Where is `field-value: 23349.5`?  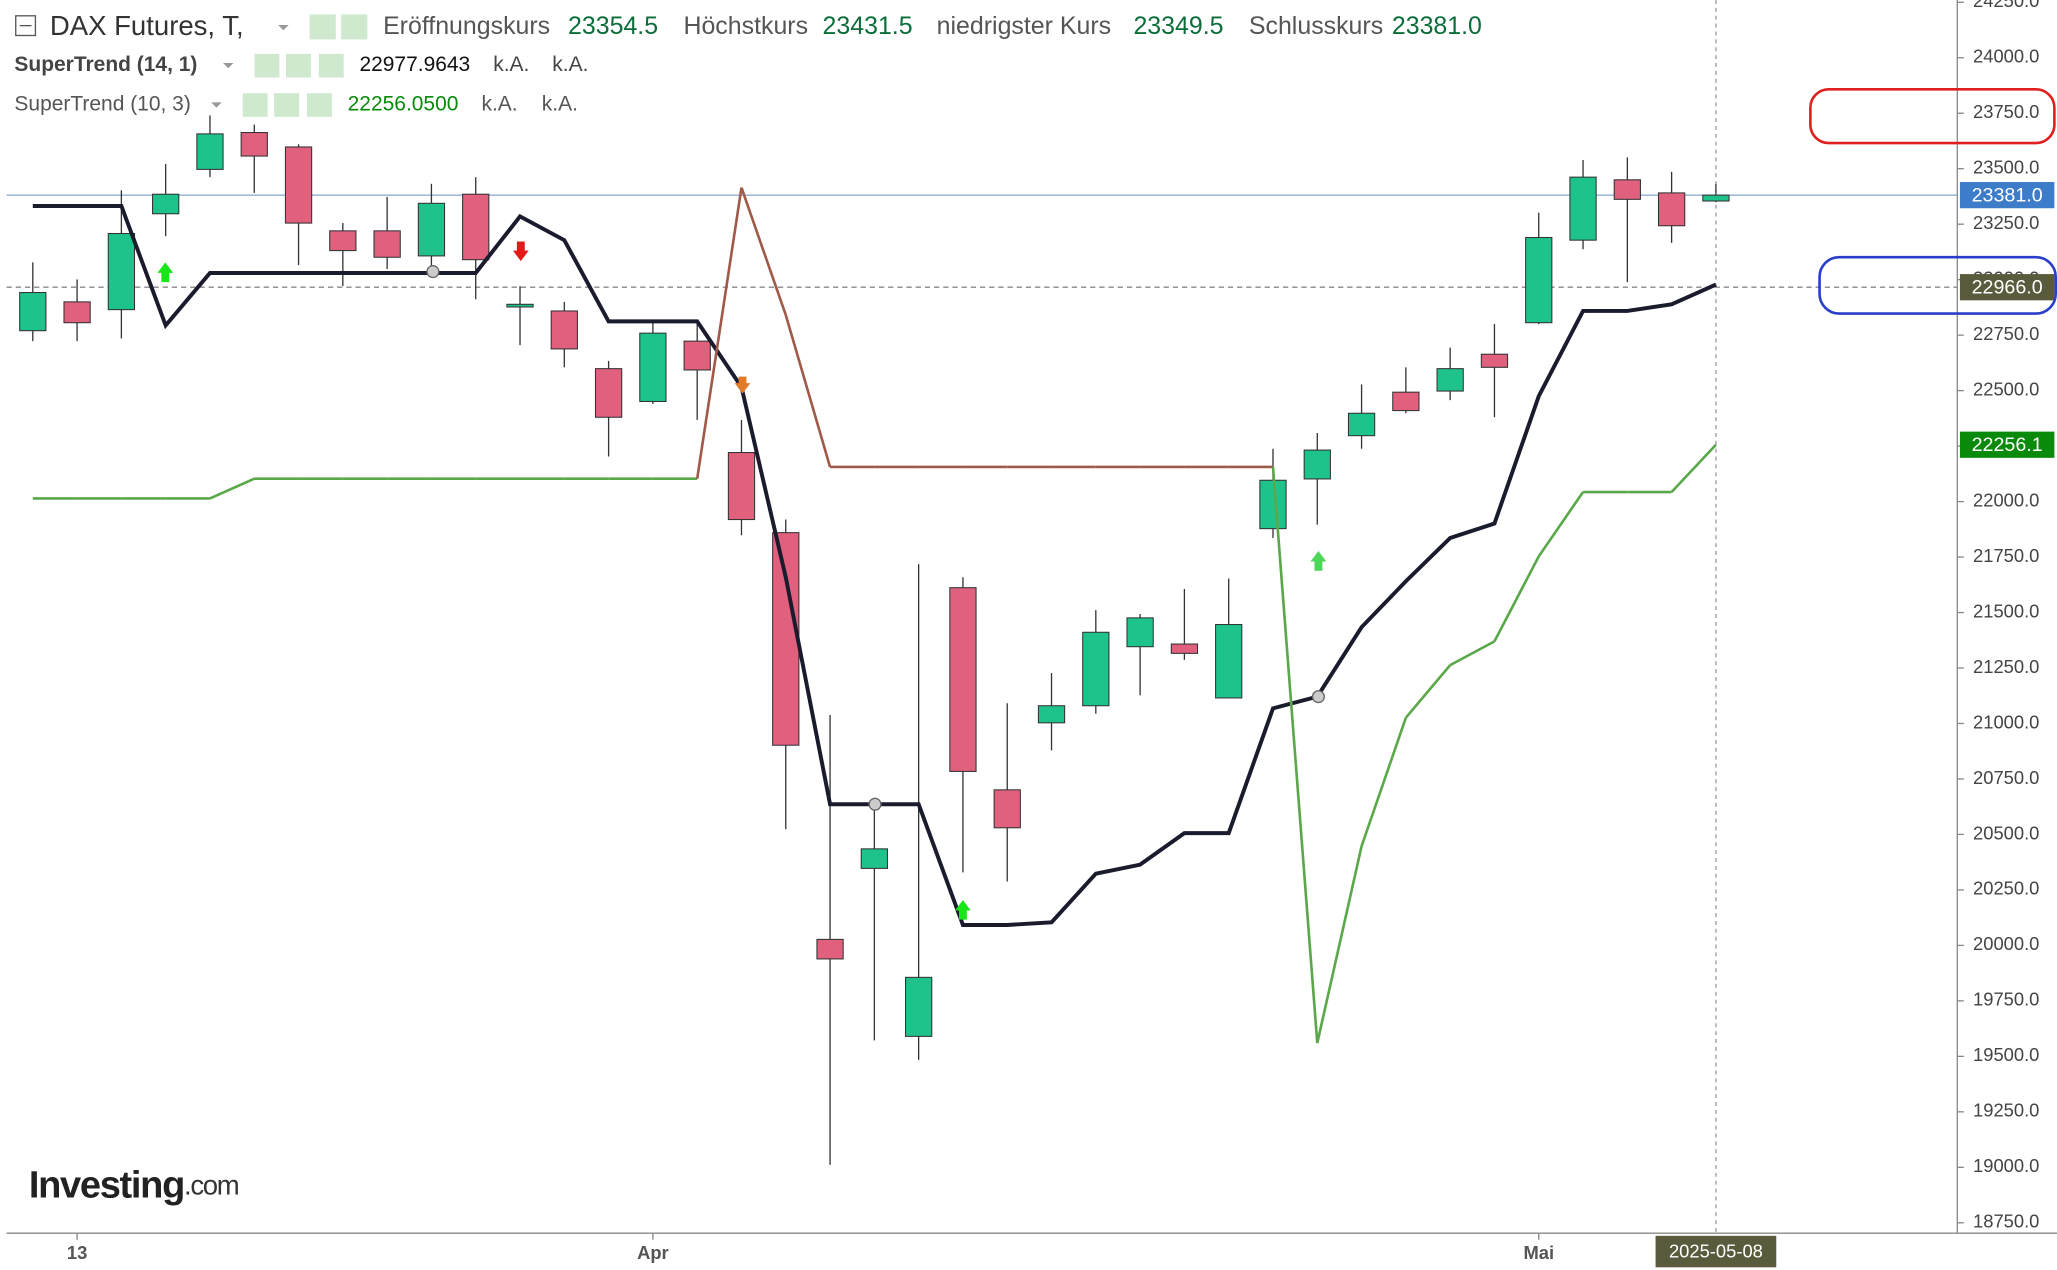
field-value: 23349.5 is located at coordinates (1178, 26).